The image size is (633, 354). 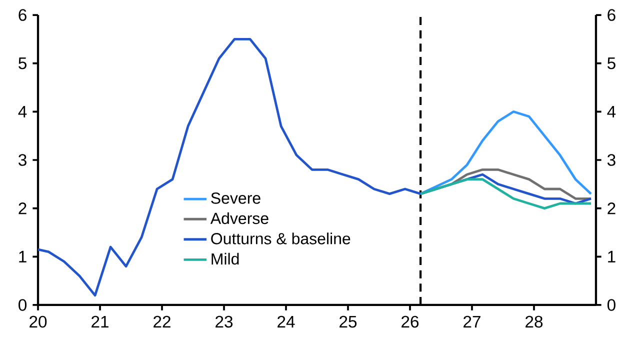 I want to click on y-tick-label: 4, so click(x=22, y=112).